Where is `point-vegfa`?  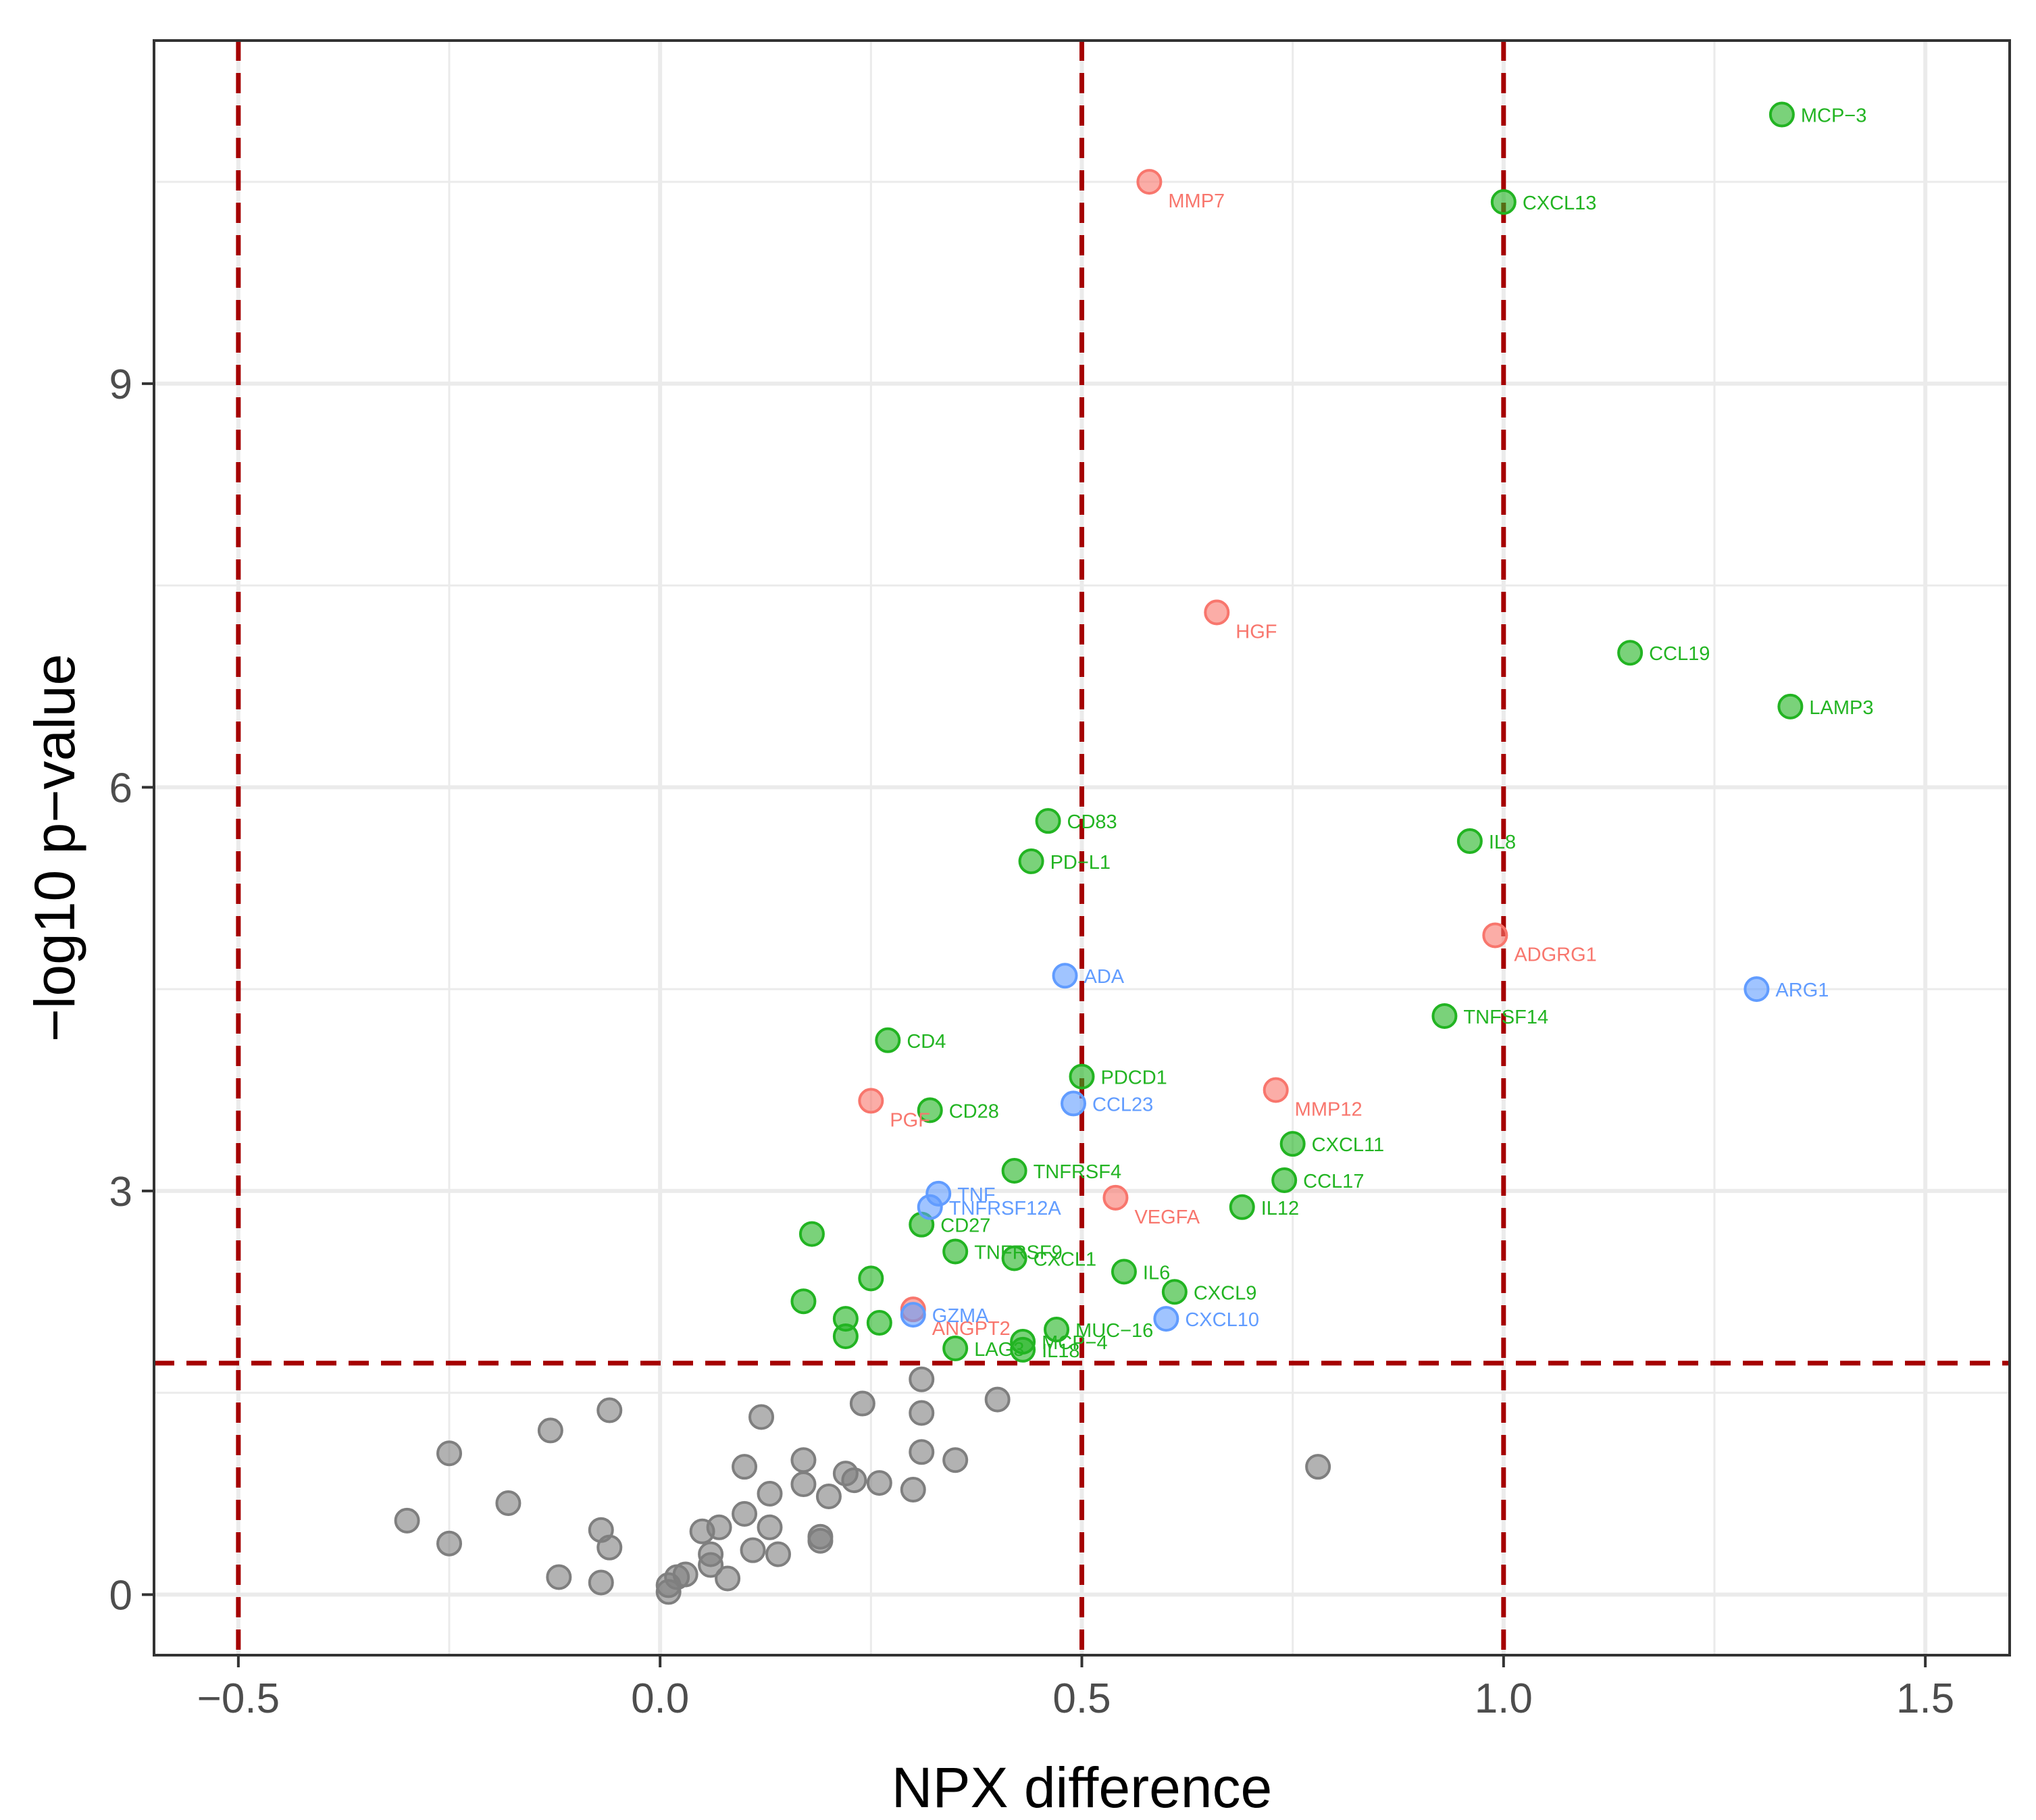 point-vegfa is located at coordinates (1115, 1197).